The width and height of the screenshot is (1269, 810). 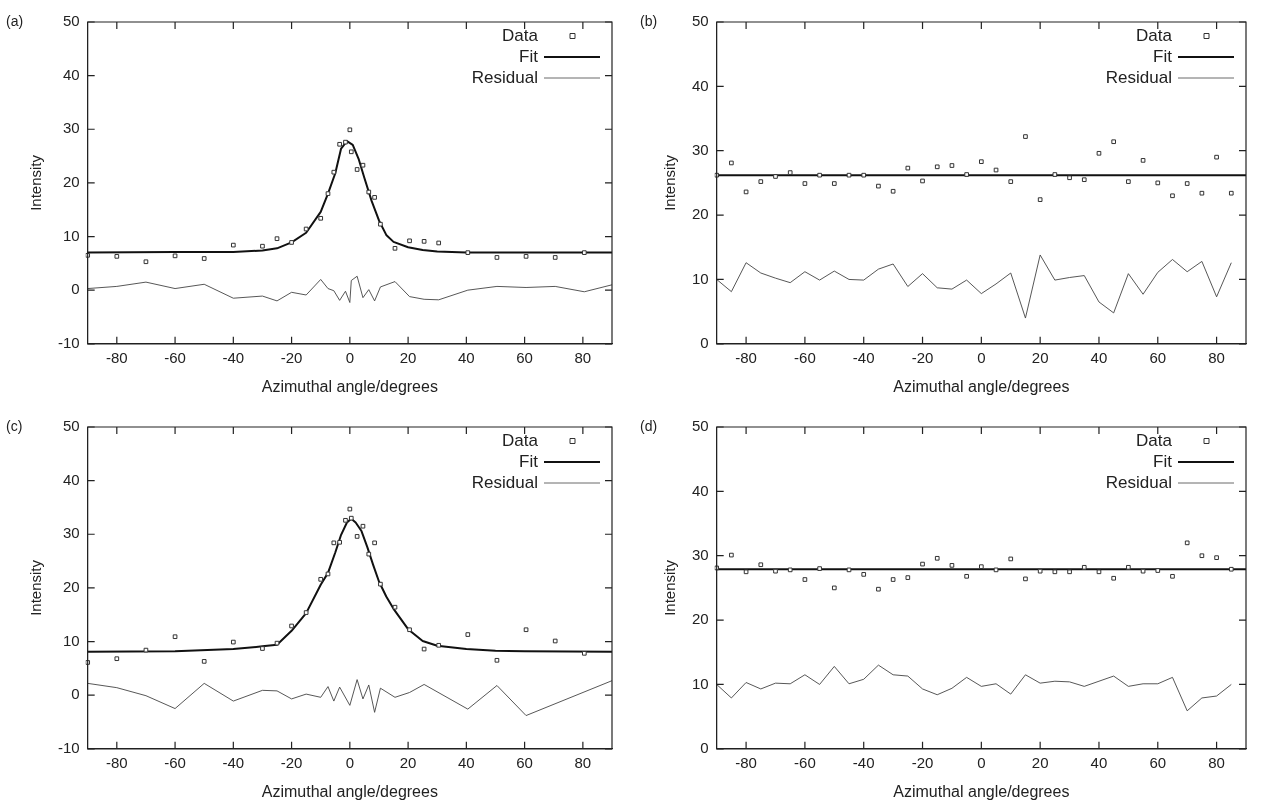 I want to click on x-tick-label: 0, so click(x=981, y=762).